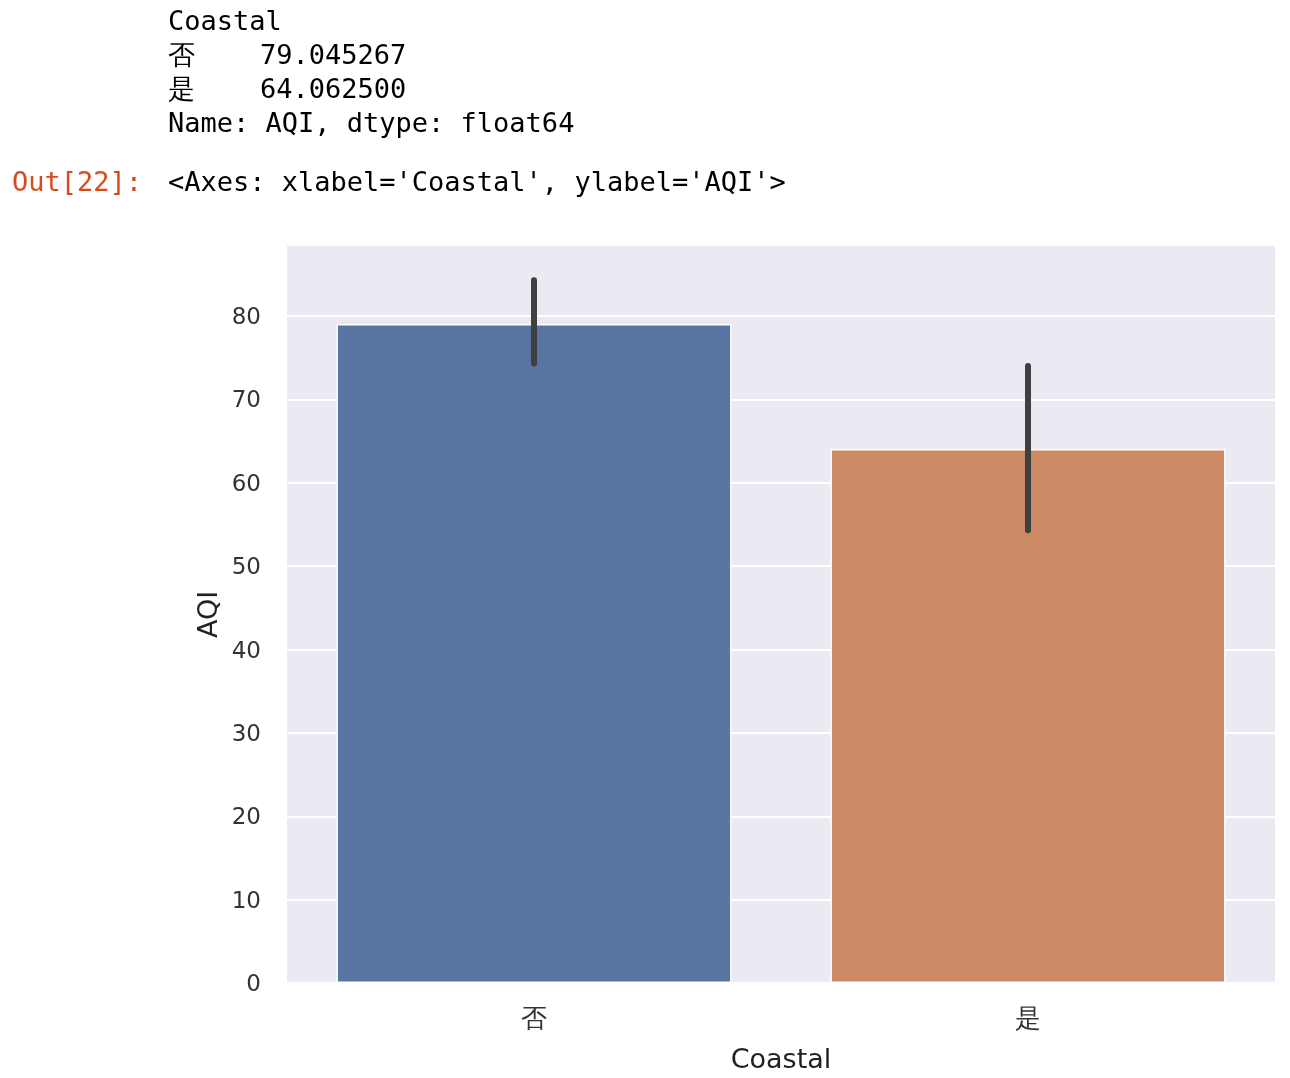 The width and height of the screenshot is (1290, 1078). Describe the element at coordinates (253, 983) in the screenshot. I see `y-tick-label: 0` at that location.